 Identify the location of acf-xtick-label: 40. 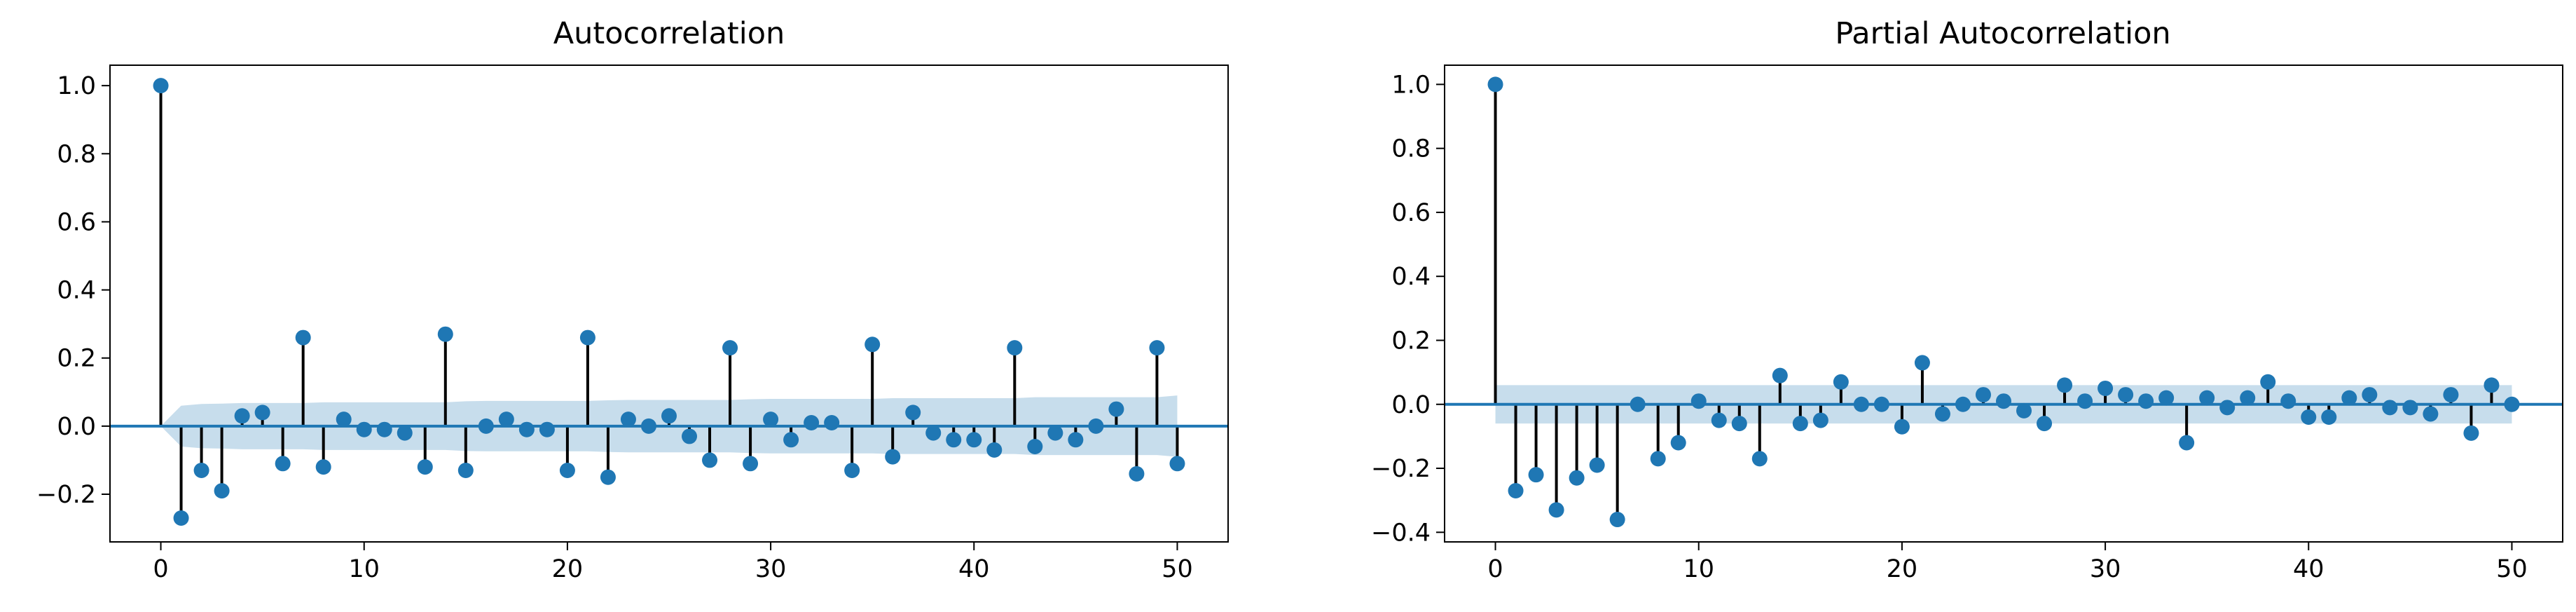
(974, 569).